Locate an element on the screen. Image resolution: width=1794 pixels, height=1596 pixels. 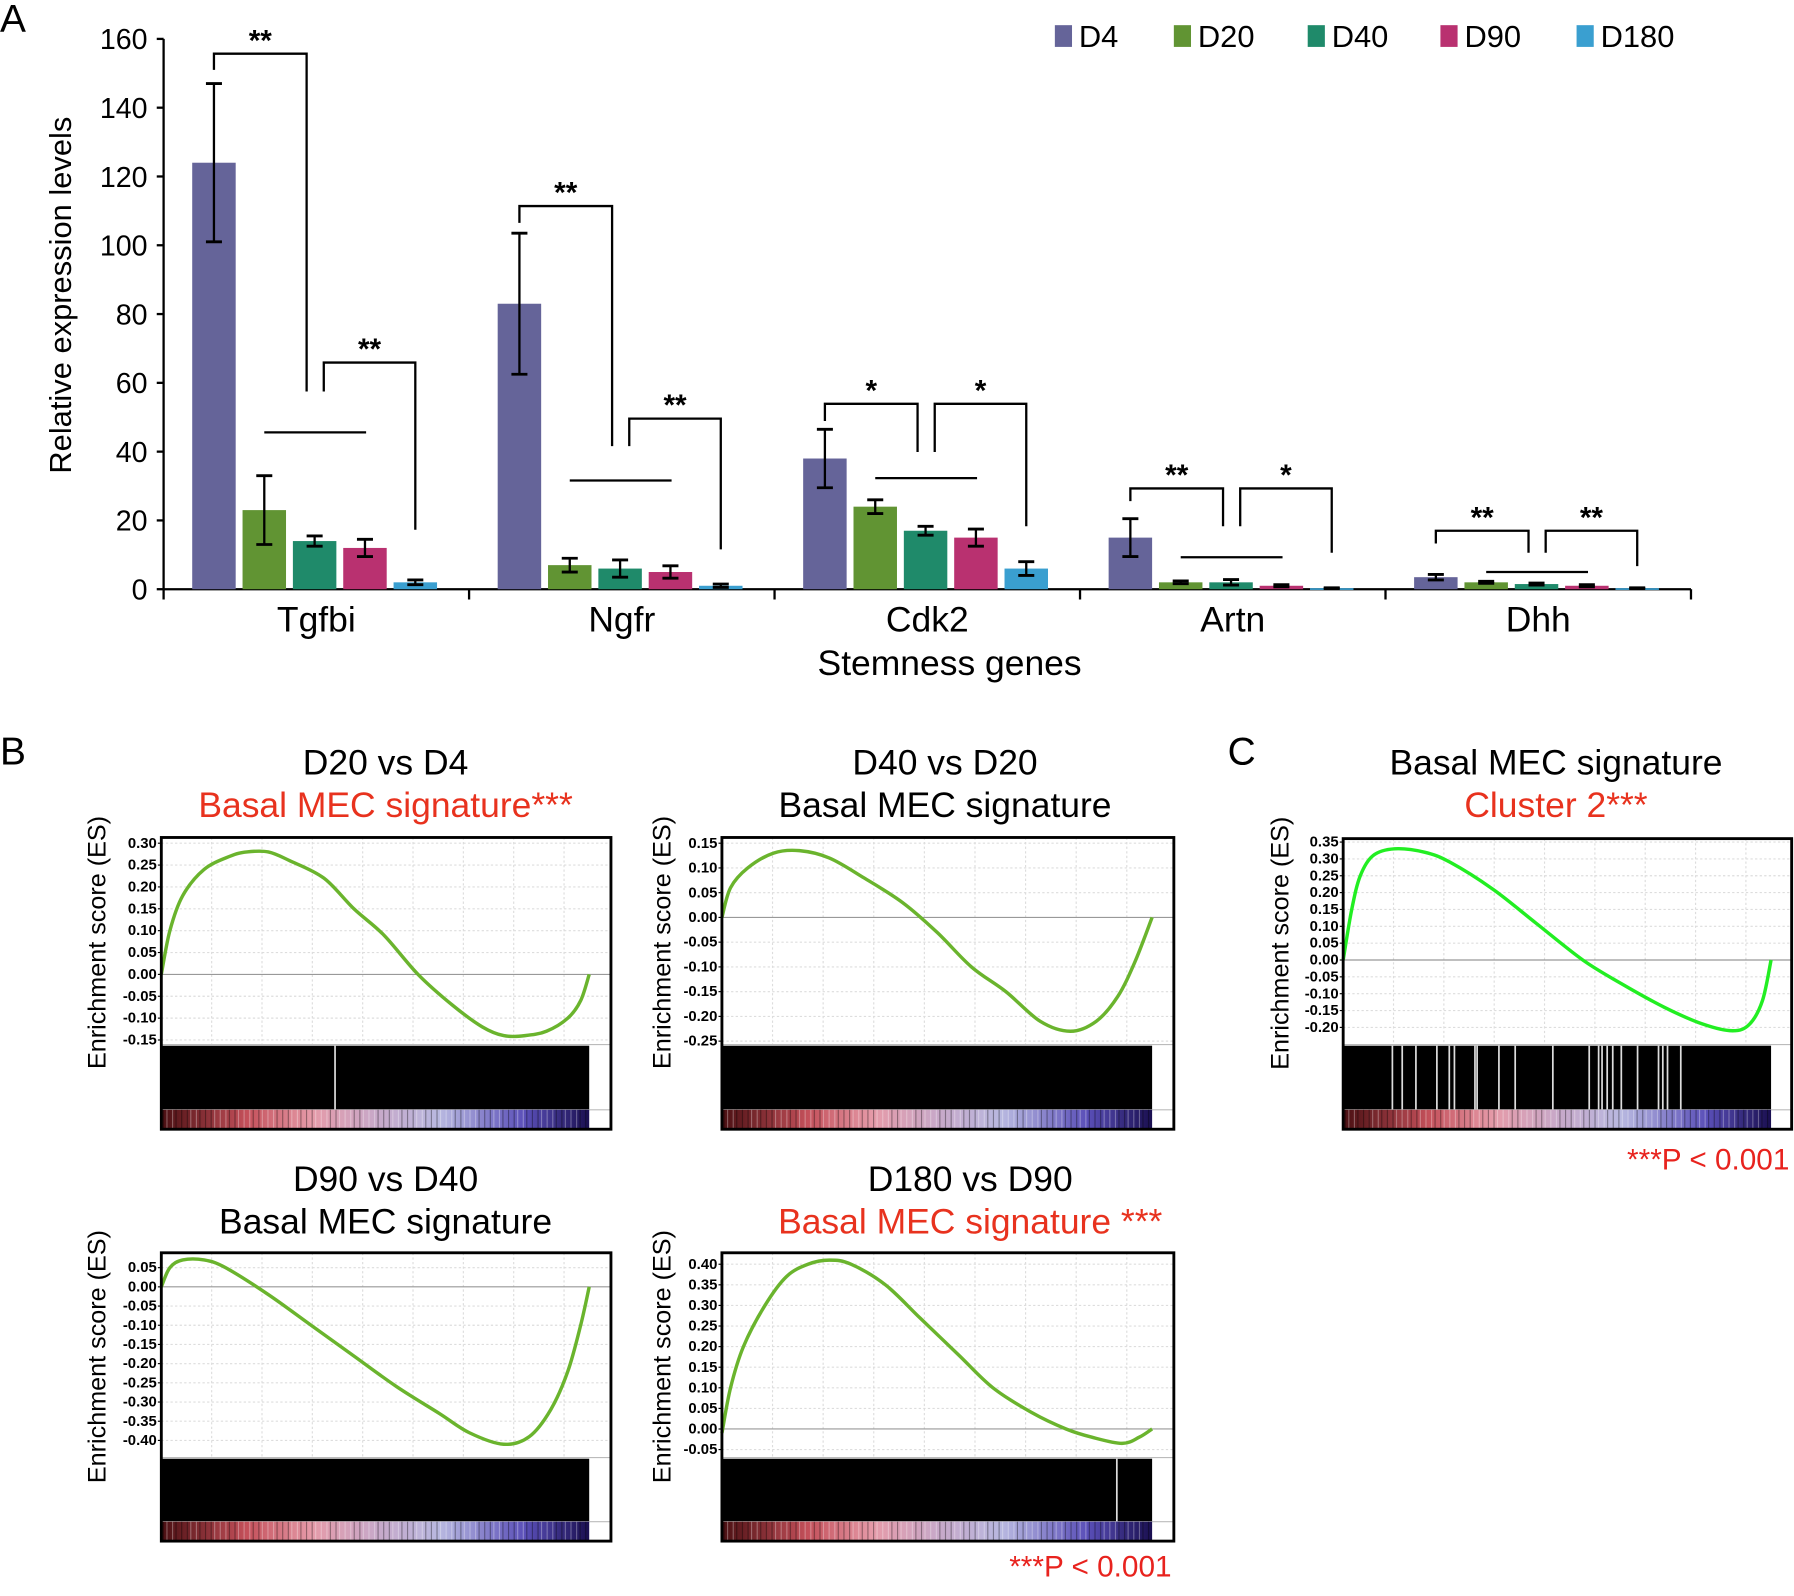
legend-swatch-d20 is located at coordinates (1182, 36).